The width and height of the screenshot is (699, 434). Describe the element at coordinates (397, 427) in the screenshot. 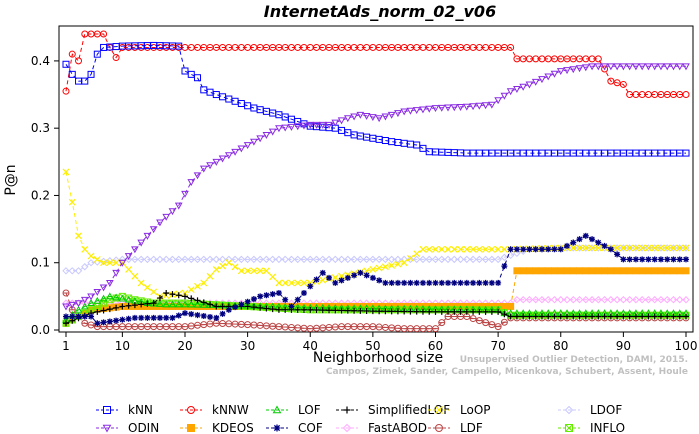

I see `legend-label: FastABOD` at that location.